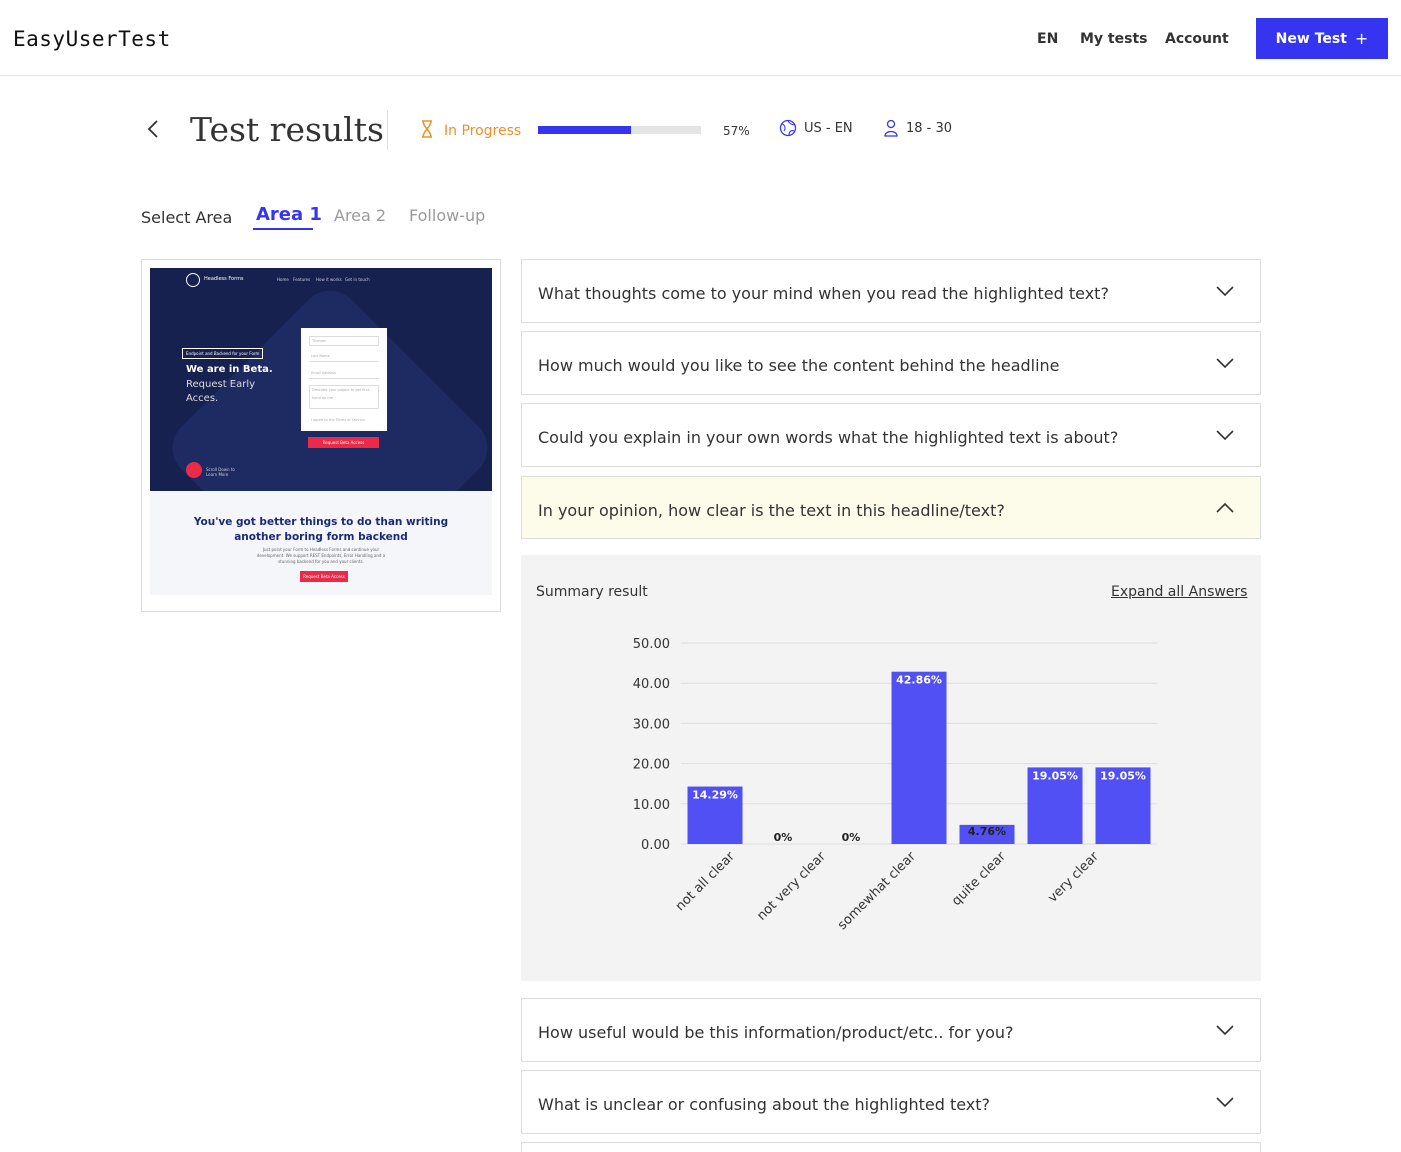 The width and height of the screenshot is (1401, 1152). Describe the element at coordinates (357, 279) in the screenshot. I see `preview-nav-item: Get in touch` at that location.